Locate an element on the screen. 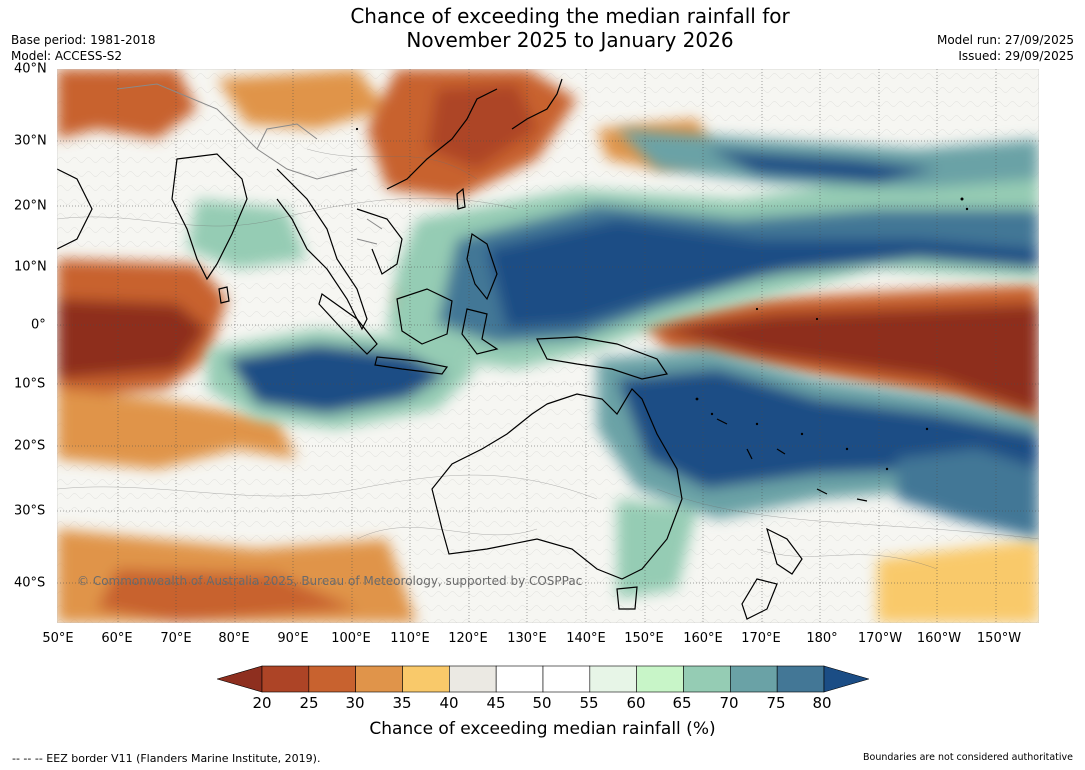 This screenshot has width=1085, height=770. colorbar-tick: 70 is located at coordinates (729, 703).